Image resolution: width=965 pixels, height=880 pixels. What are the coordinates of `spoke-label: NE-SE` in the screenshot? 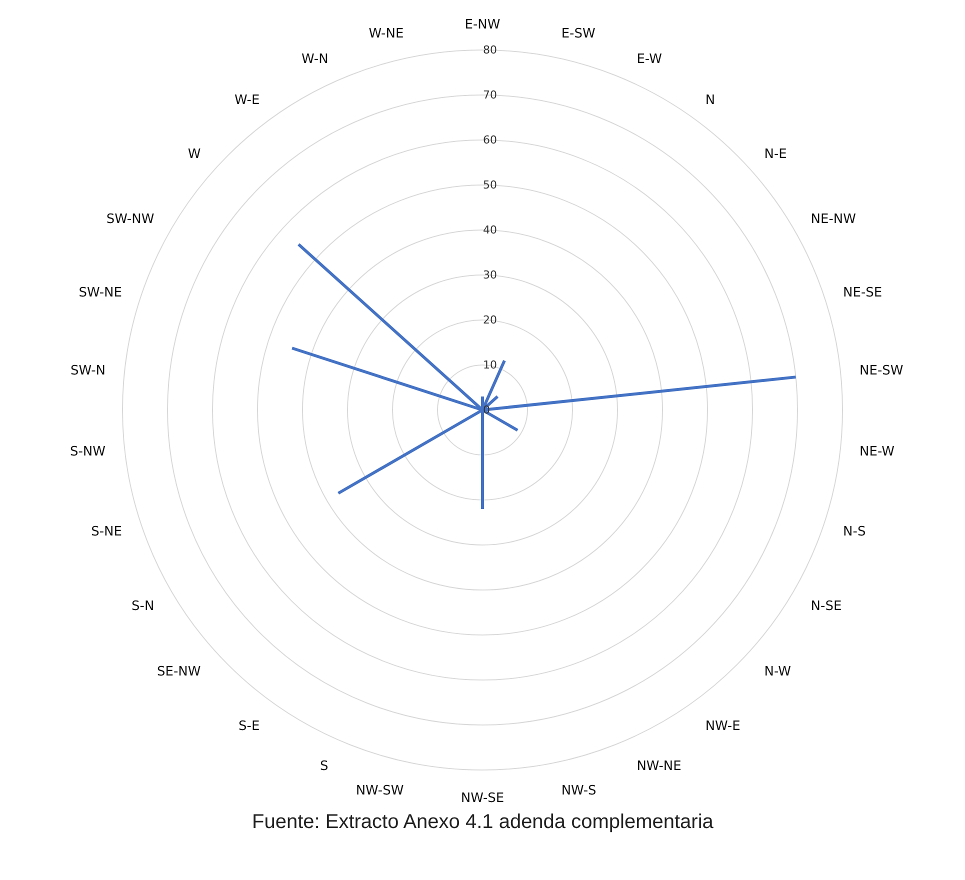 It's located at (862, 292).